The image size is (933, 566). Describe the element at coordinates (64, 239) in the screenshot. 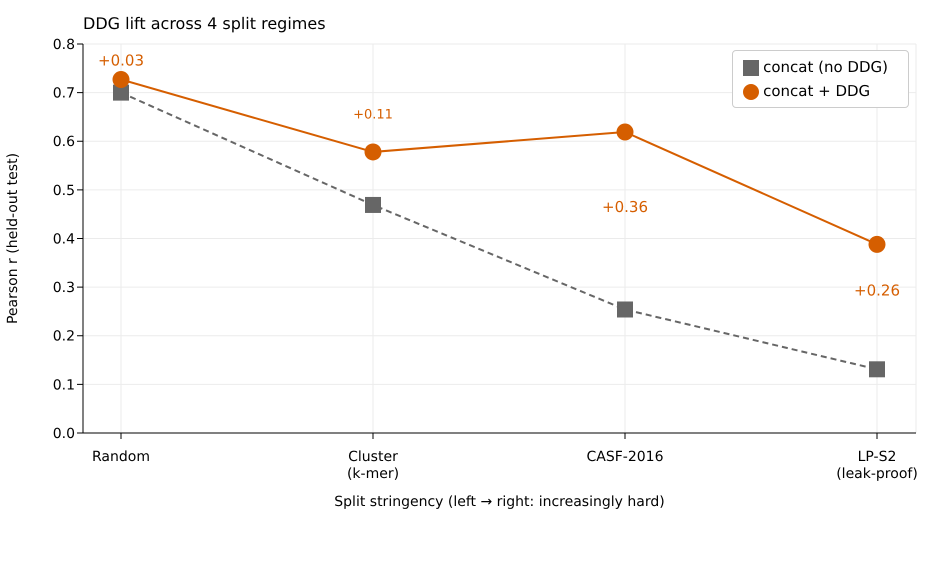

I see `y-tick-label: 0.4` at that location.